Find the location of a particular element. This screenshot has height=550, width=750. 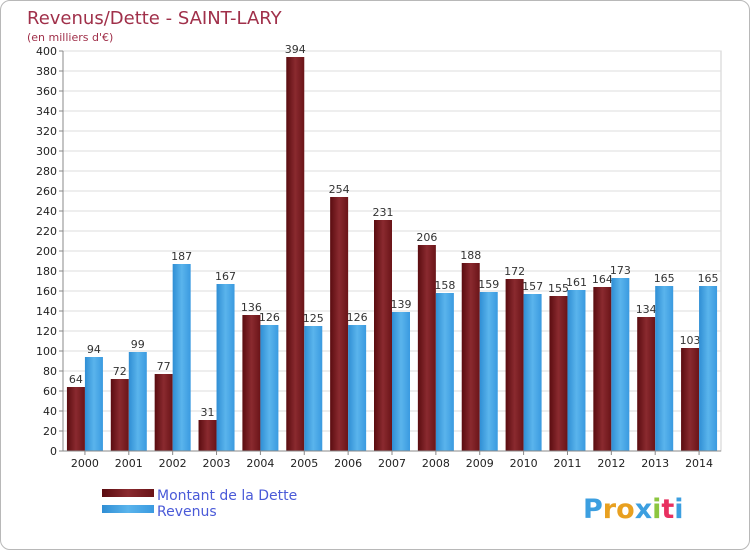

data-label-debt-2006: 254 is located at coordinates (339, 189).